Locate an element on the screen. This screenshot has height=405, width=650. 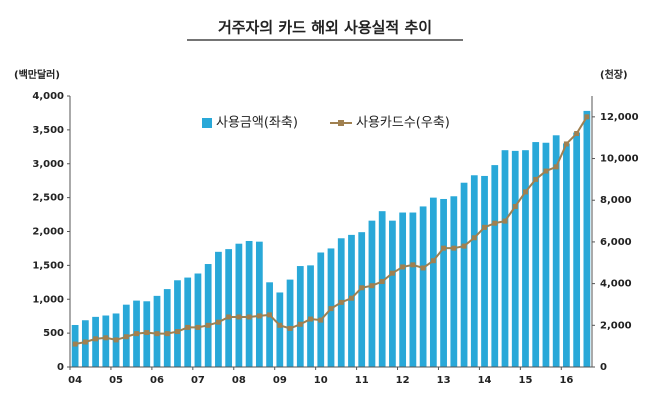
y2-tick-label: 2,000 is located at coordinates (616, 325).